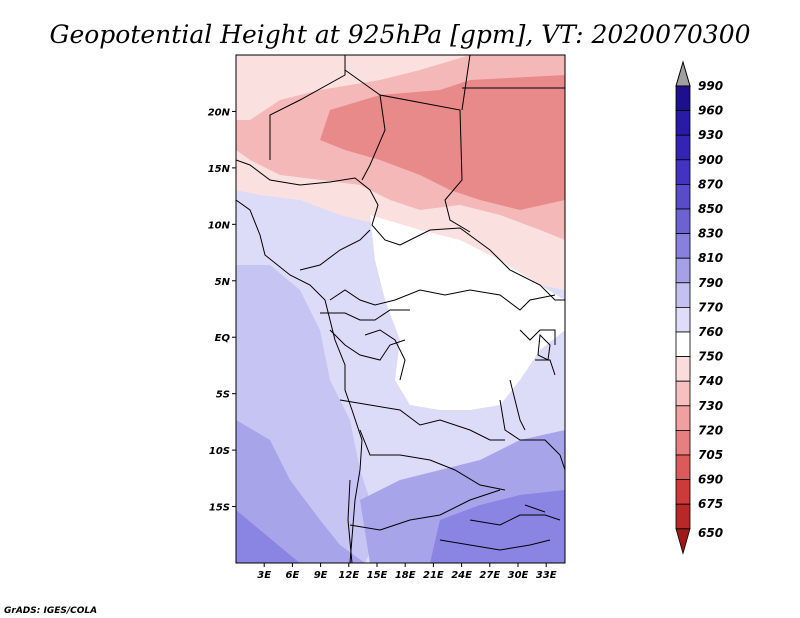 The height and width of the screenshot is (618, 800). I want to click on field-white, so click(467, 312).